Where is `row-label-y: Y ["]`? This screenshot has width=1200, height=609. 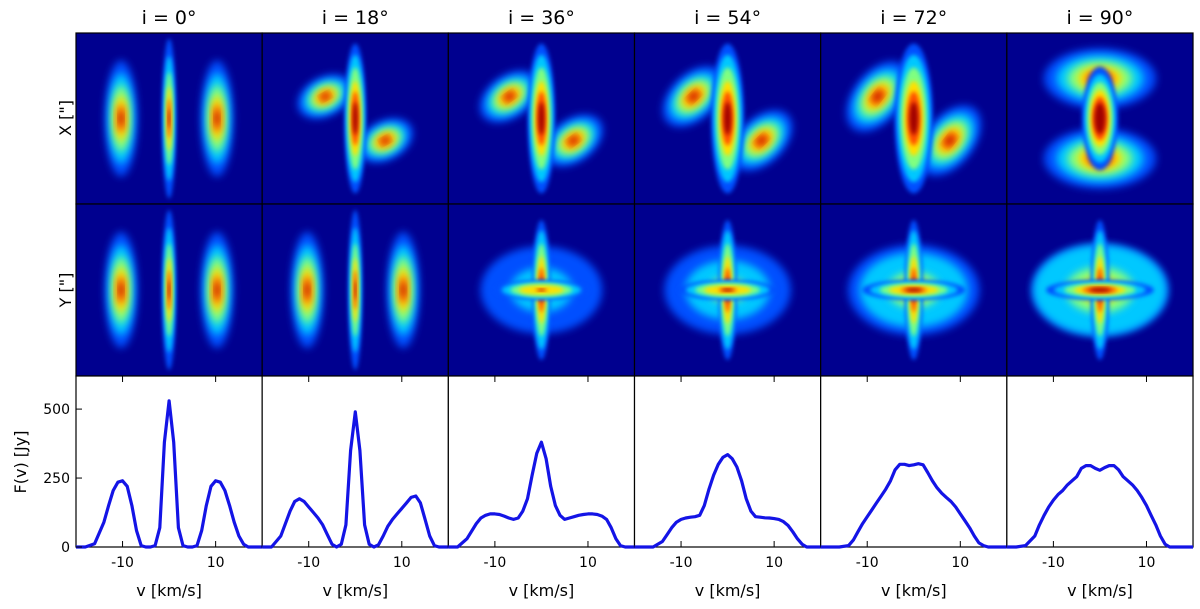 row-label-y: Y ["] is located at coordinates (65, 291).